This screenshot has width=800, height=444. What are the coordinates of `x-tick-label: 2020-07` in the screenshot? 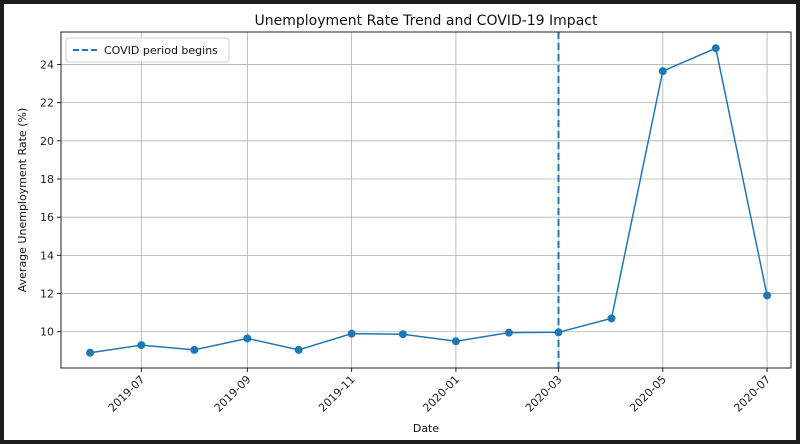 It's located at (752, 394).